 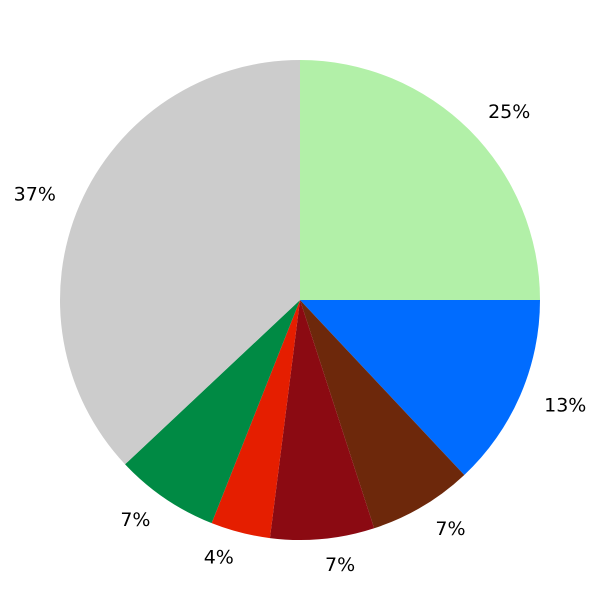 What do you see at coordinates (565, 406) in the screenshot?
I see `slice-label: 13%` at bounding box center [565, 406].